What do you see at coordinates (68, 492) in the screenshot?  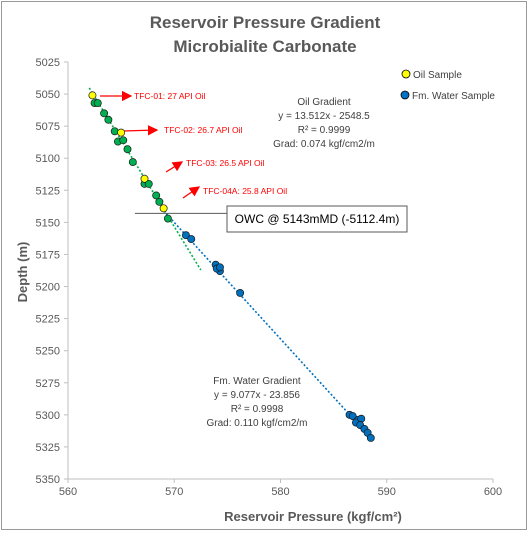 I see `x-tick-label: 560` at bounding box center [68, 492].